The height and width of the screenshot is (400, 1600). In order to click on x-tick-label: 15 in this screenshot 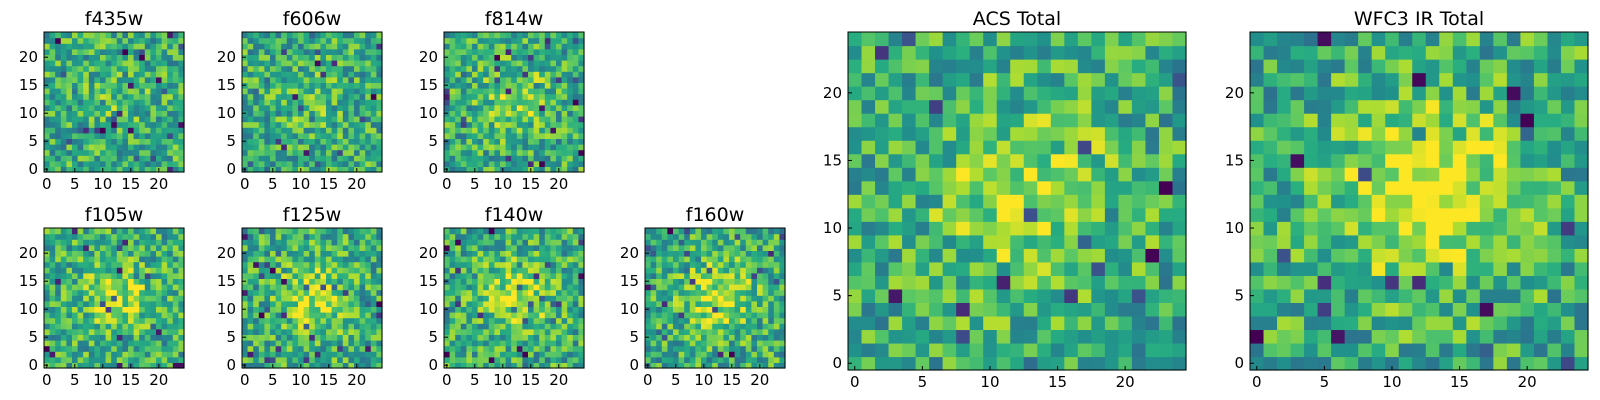, I will do `click(530, 380)`.